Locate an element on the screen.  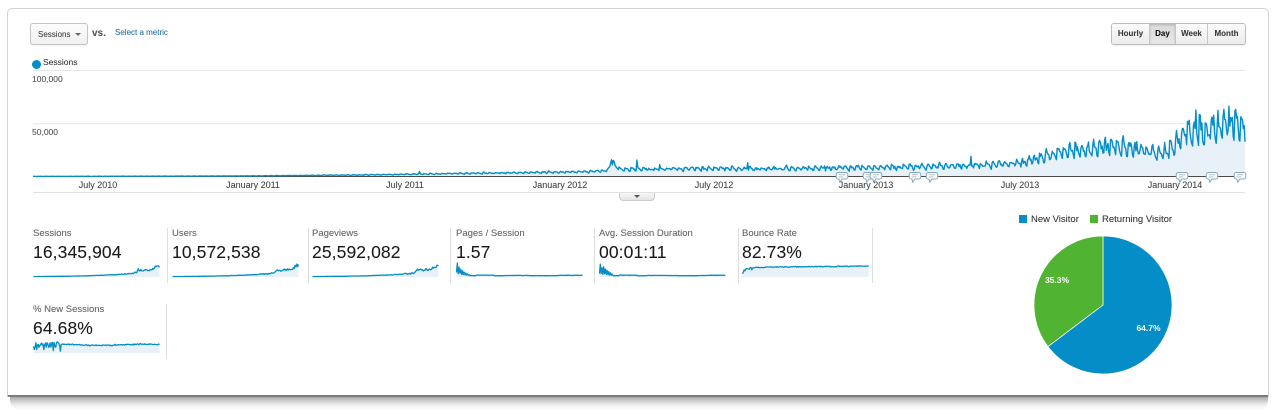
svg-text: 35.3% is located at coordinates (1057, 280).